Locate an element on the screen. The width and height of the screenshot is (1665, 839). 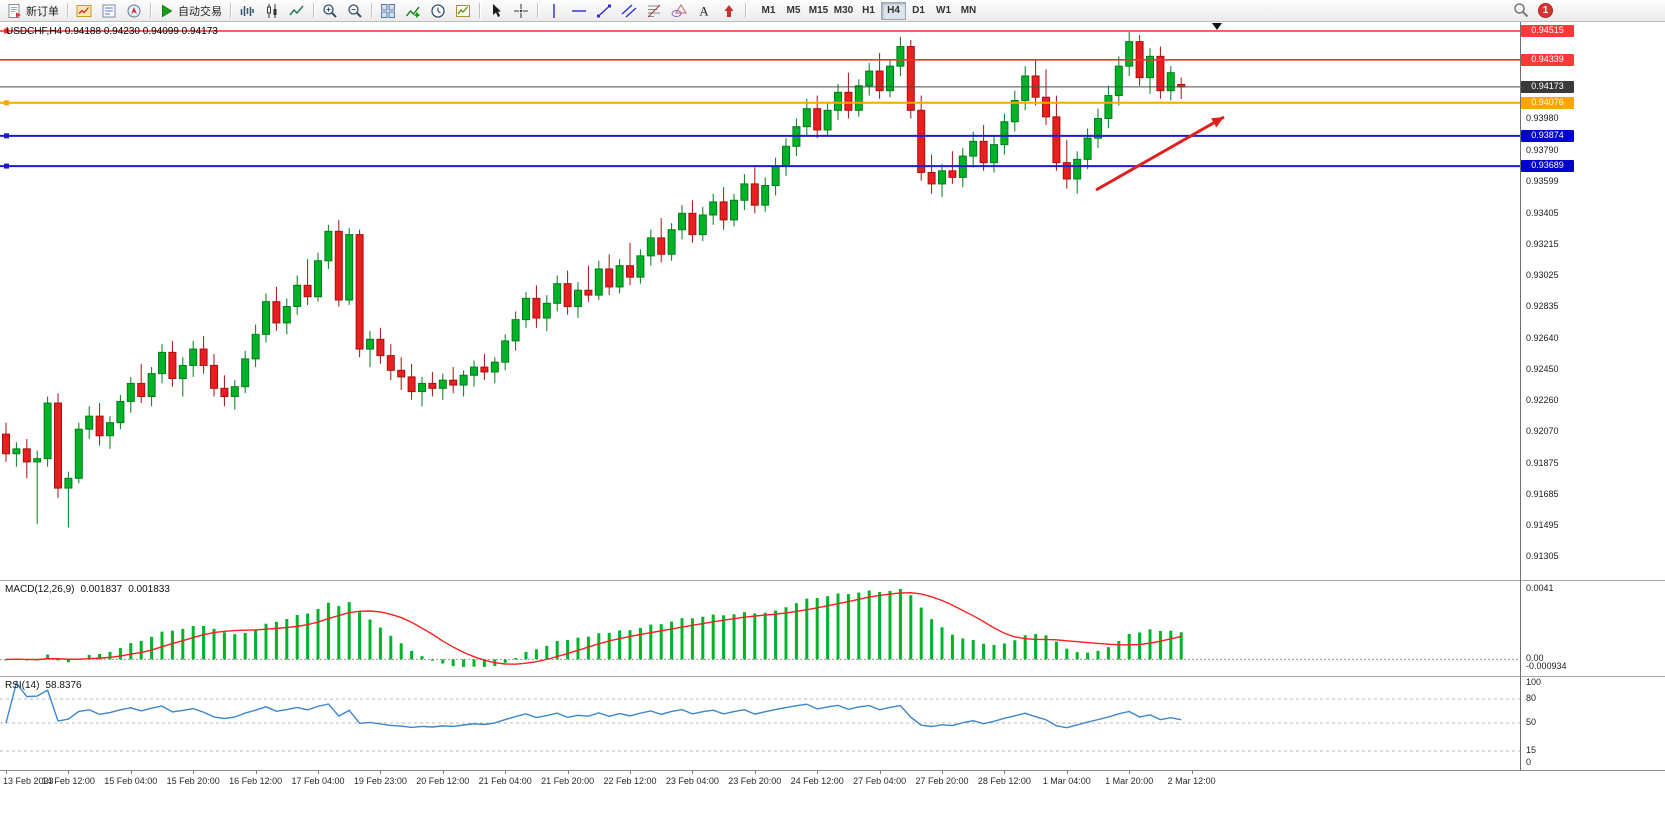
trend-arrow-head is located at coordinates (1217, 122).